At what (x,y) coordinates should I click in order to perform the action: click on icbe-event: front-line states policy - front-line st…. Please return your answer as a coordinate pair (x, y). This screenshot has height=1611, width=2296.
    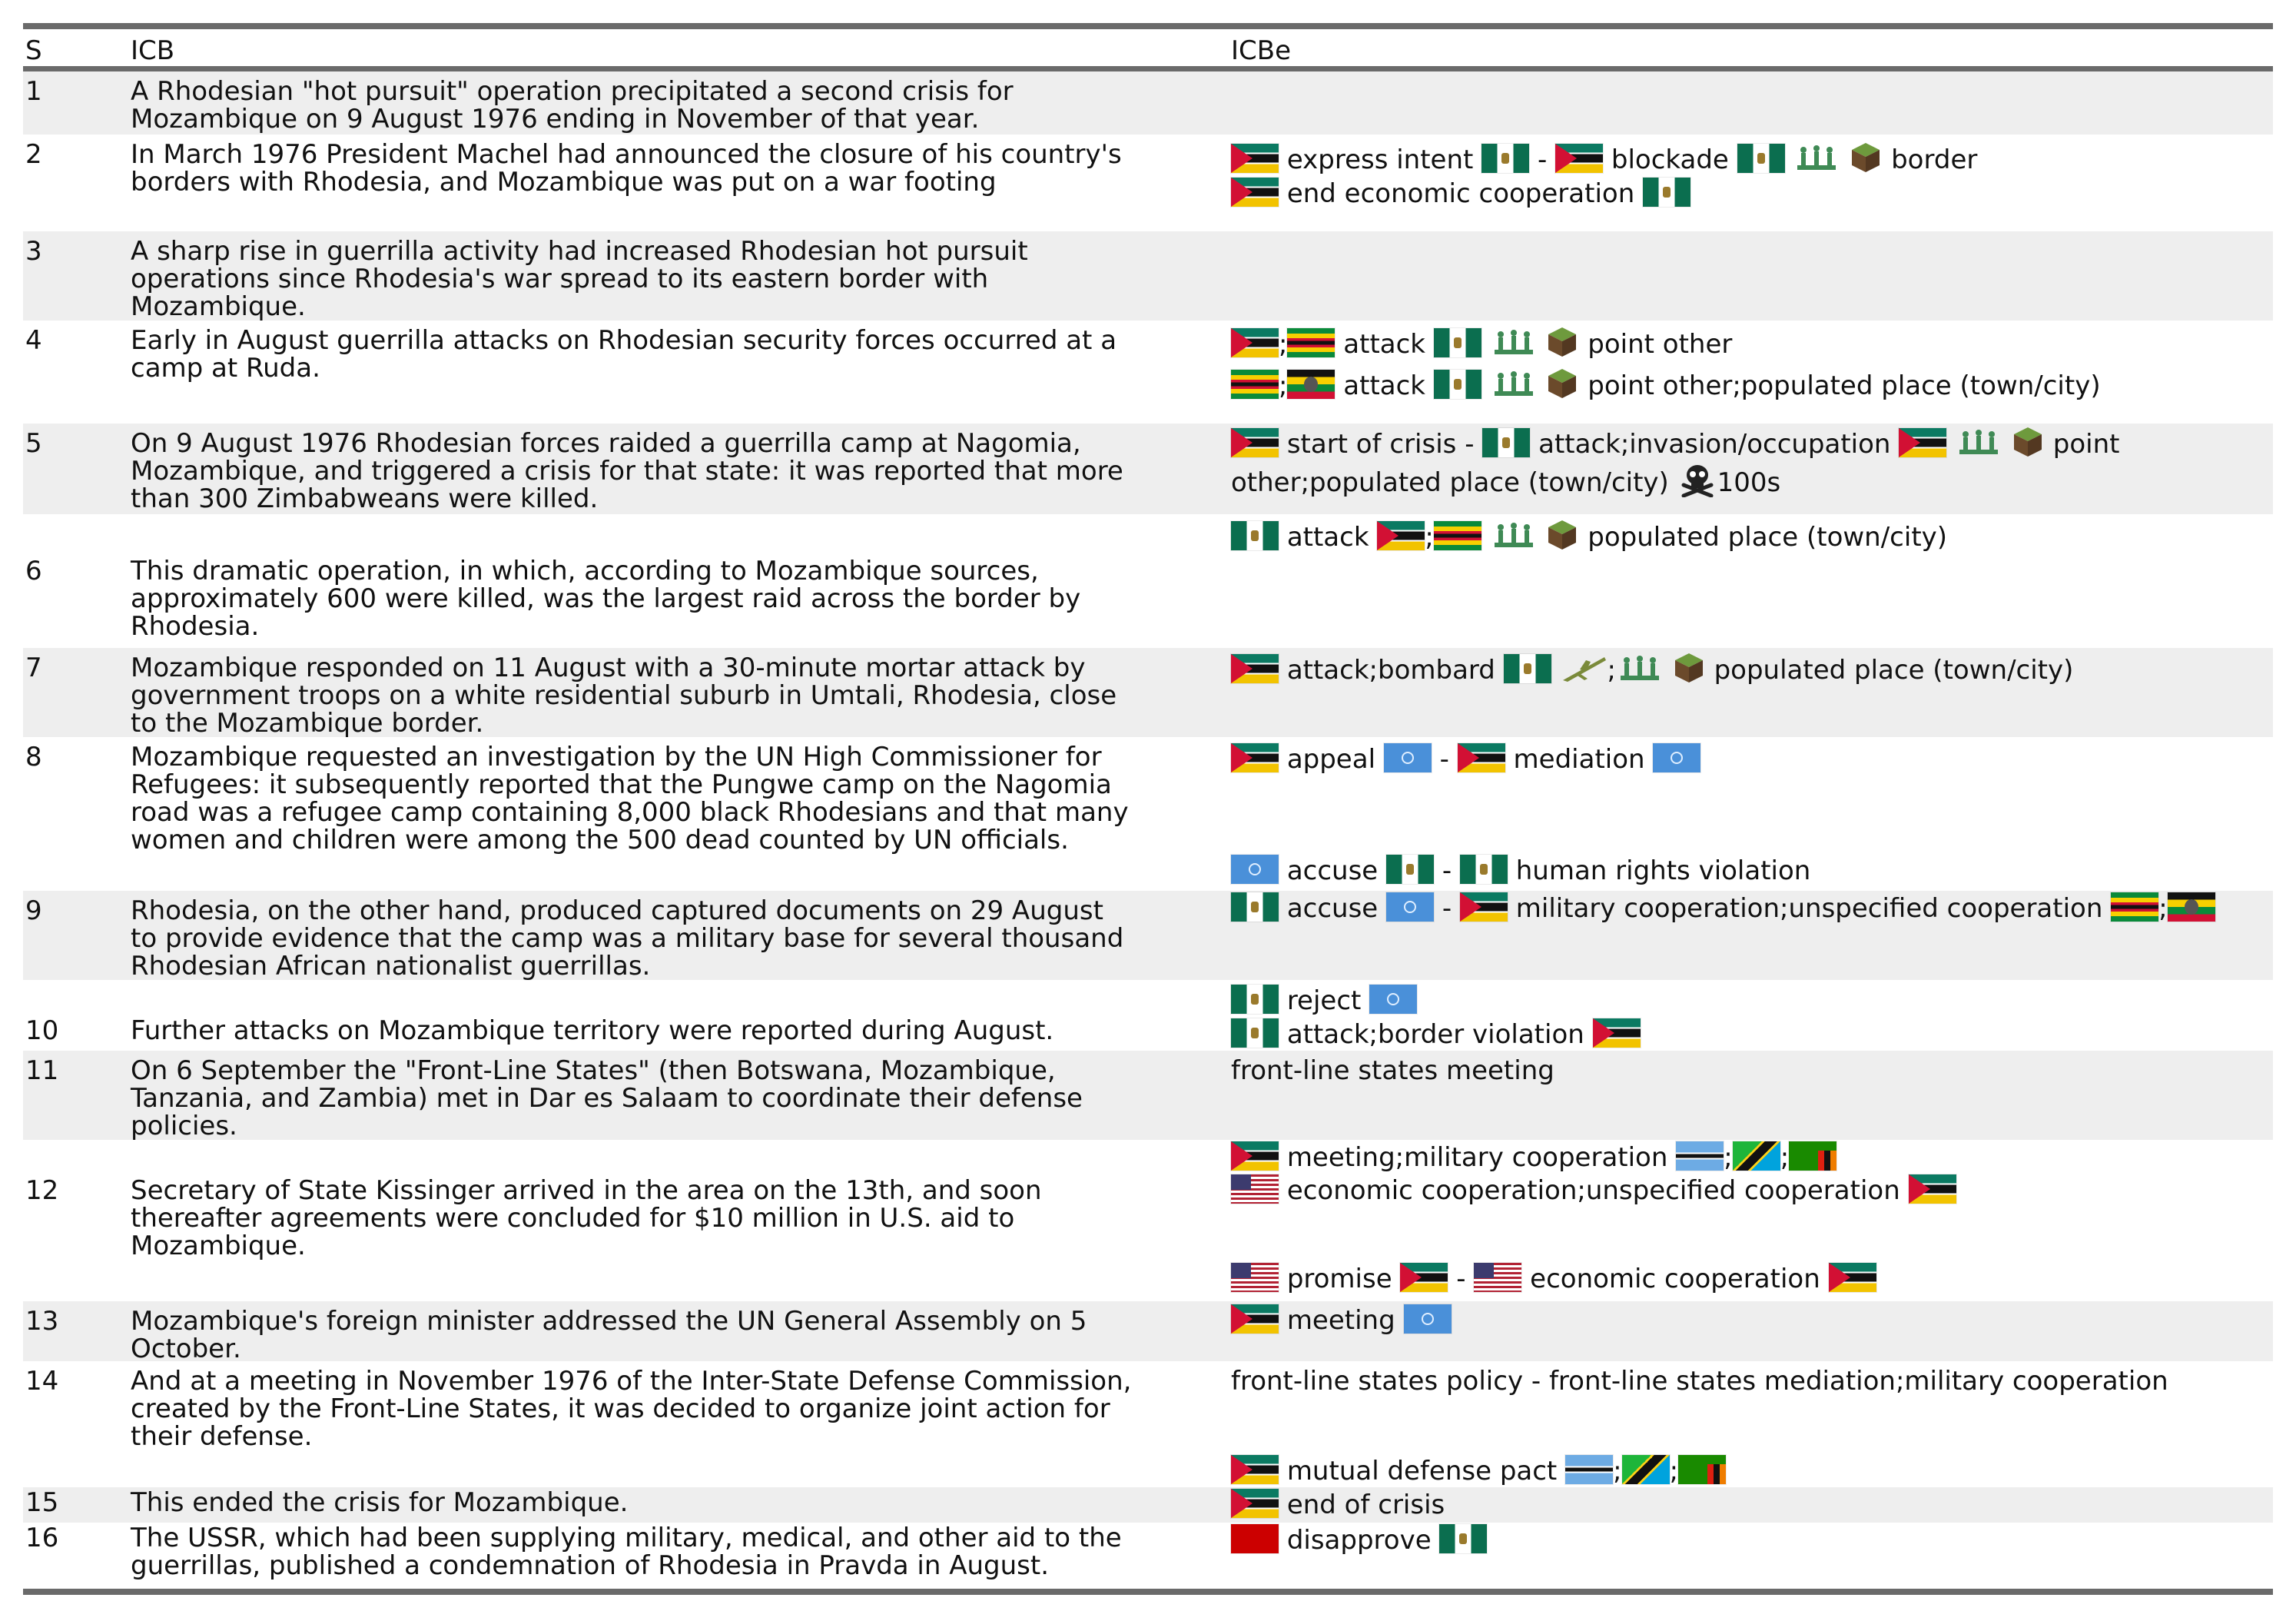
    Looking at the image, I should click on (1700, 1381).